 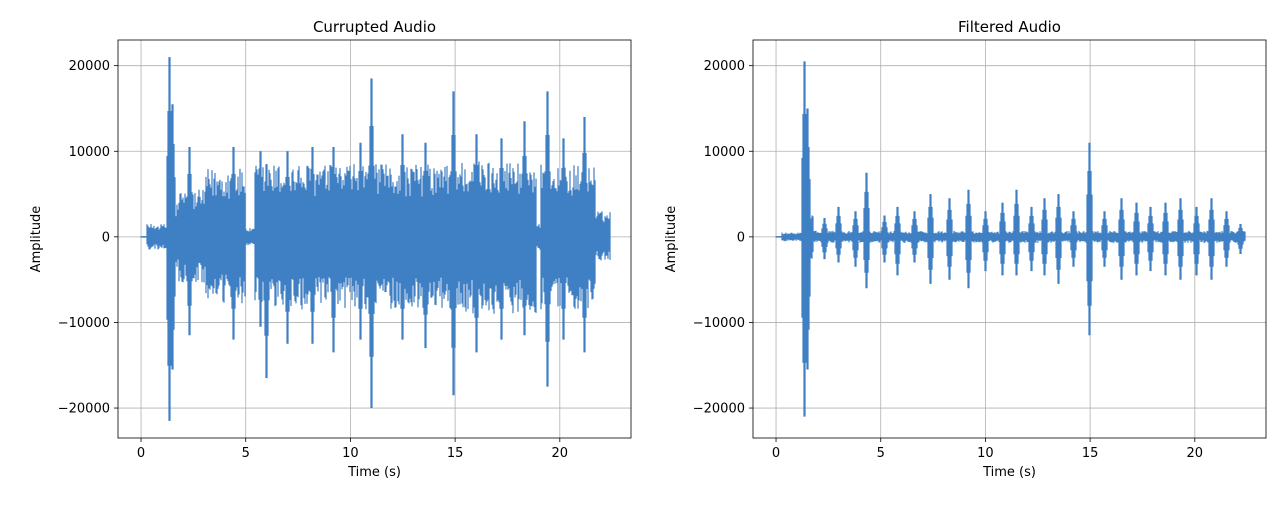 What do you see at coordinates (1009, 27) in the screenshot?
I see `chart-title: Filtered Audio` at bounding box center [1009, 27].